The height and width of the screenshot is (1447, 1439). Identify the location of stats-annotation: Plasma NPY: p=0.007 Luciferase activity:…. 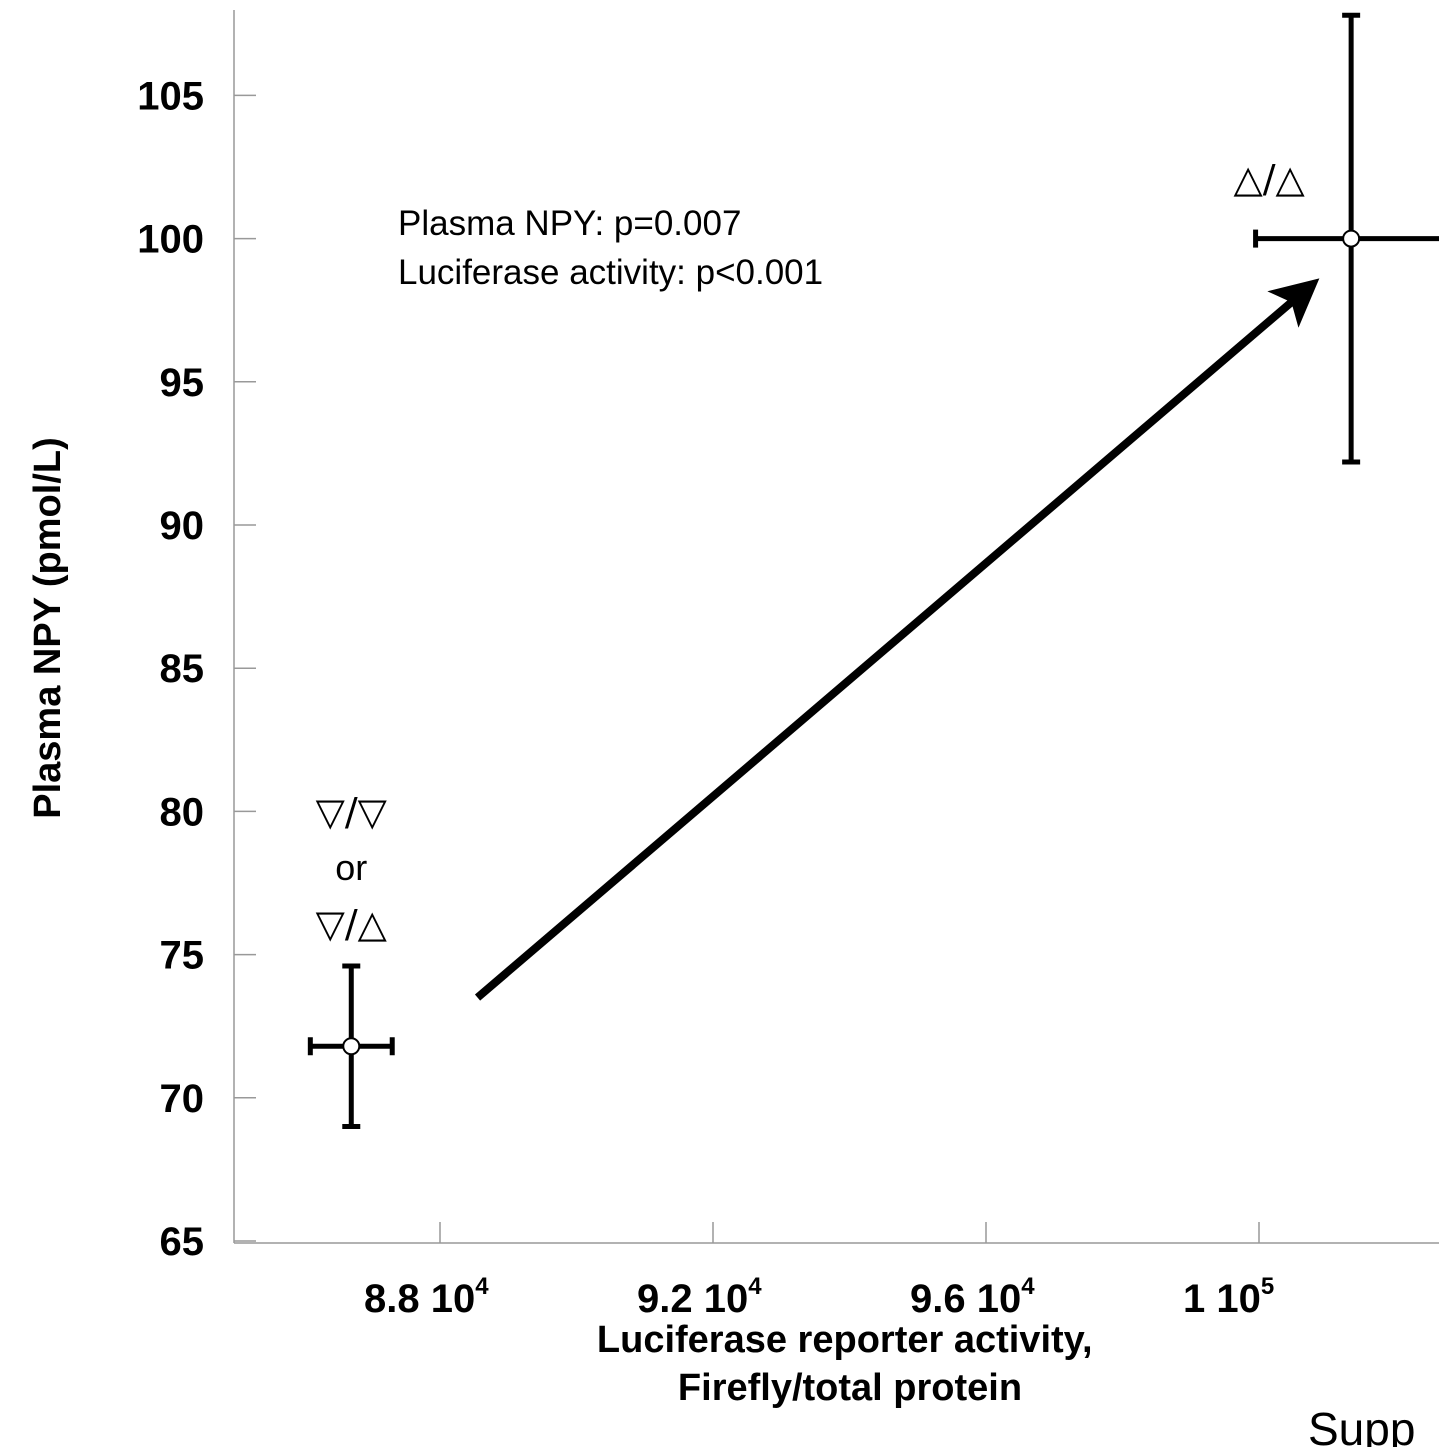
(610, 248).